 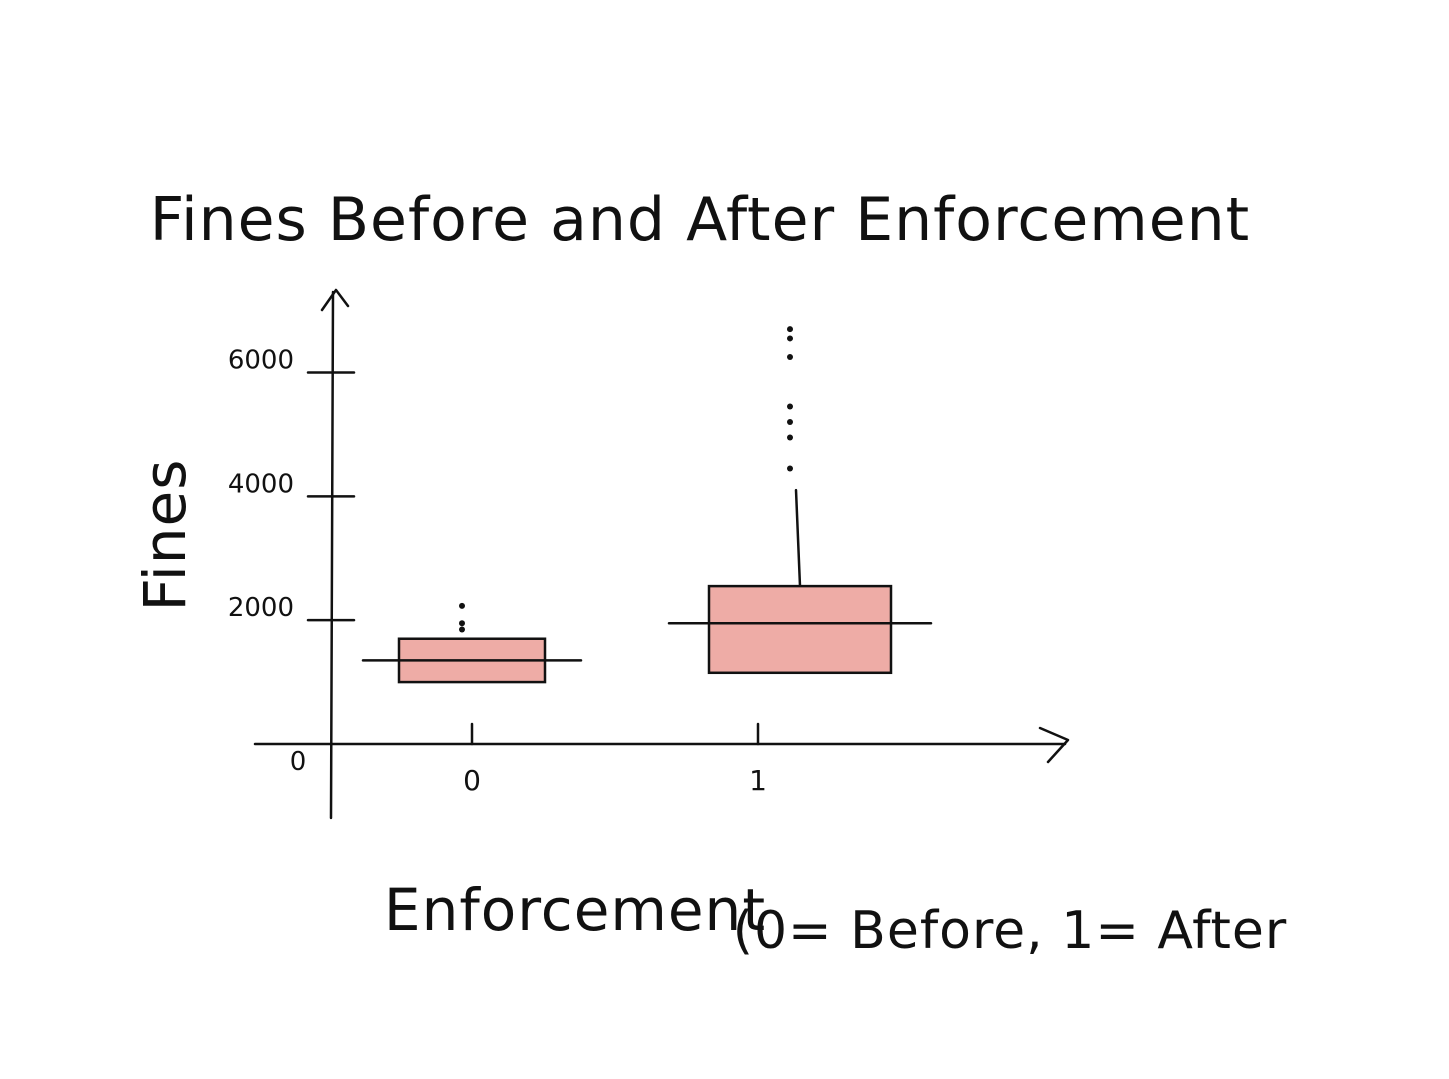 I want to click on x-tick-label: 0, so click(x=472, y=780).